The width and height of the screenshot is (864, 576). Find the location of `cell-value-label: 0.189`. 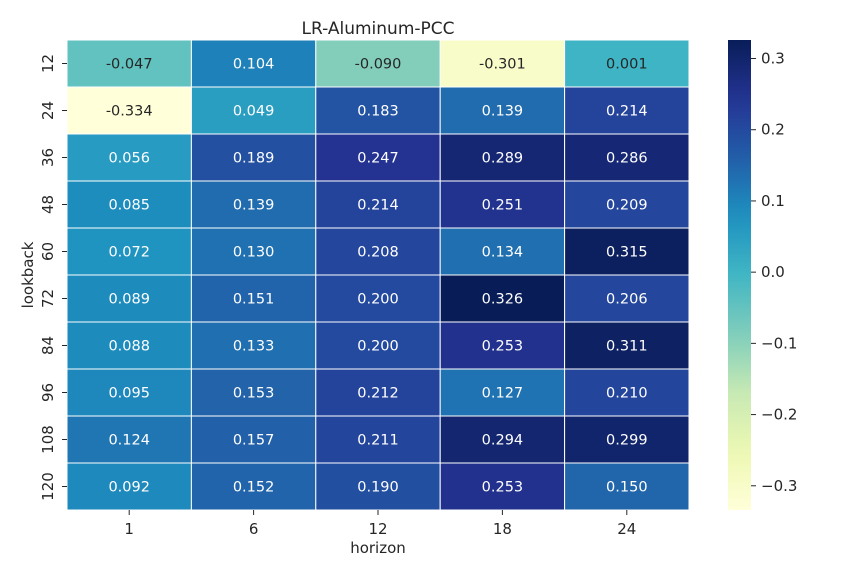

cell-value-label: 0.189 is located at coordinates (254, 159).